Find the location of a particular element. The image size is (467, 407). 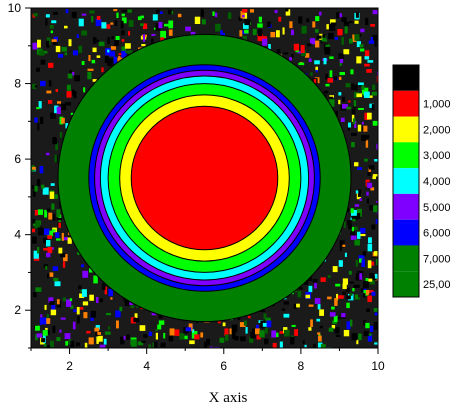

y-tick-label: 2 is located at coordinates (17, 310).